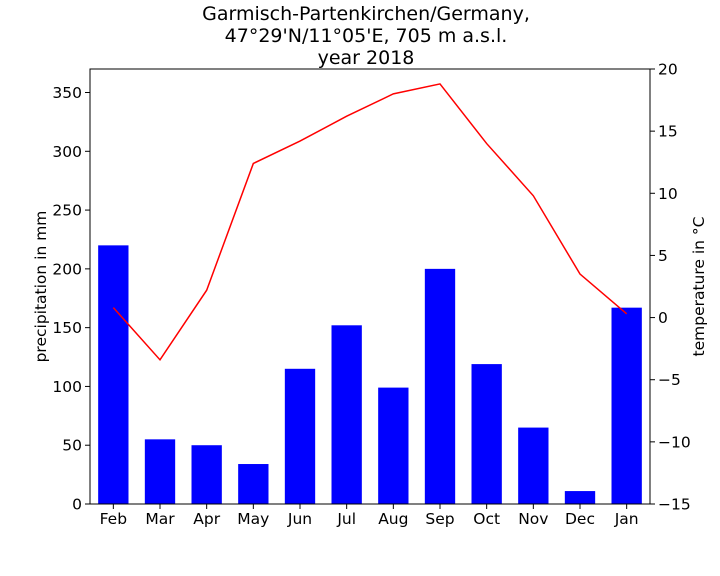 This screenshot has height=576, width=720. I want to click on x-axis: Feb Mar Apr May Jun Jul Aug Sep Oct Nov Dec Jan, so click(369, 516).